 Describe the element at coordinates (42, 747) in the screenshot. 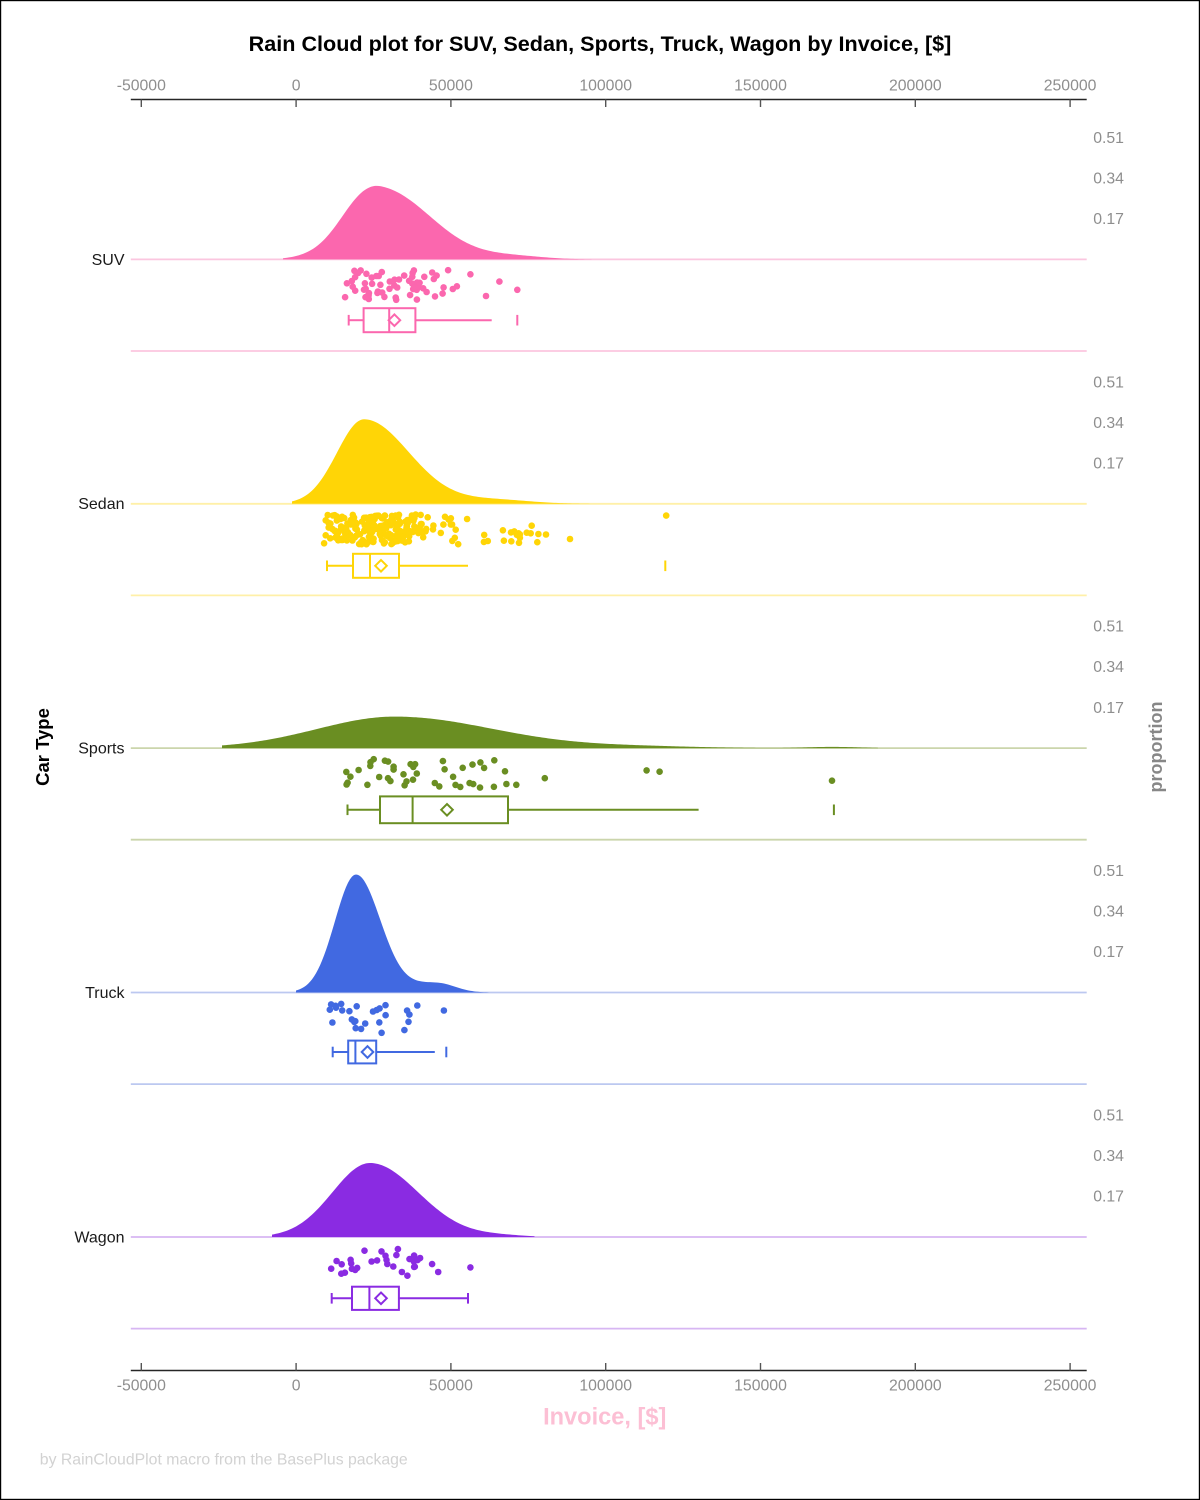

I see `svg-text: Car Type` at that location.